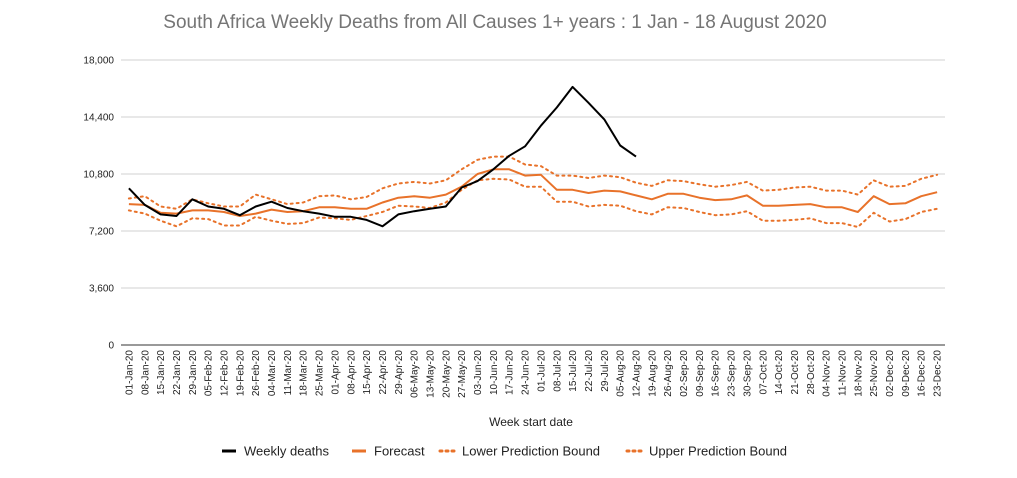  I want to click on y-tick-label: 7,200, so click(101, 232).